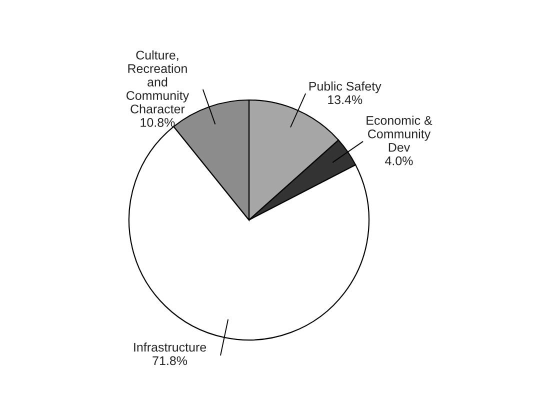  Describe the element at coordinates (157, 122) in the screenshot. I see `data-label: 10.8%` at that location.